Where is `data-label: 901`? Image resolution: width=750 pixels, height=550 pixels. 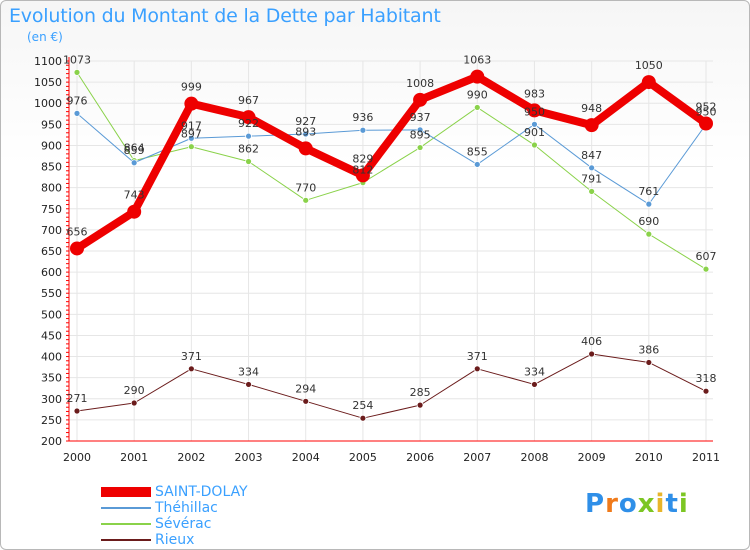
data-label: 901 is located at coordinates (534, 132).